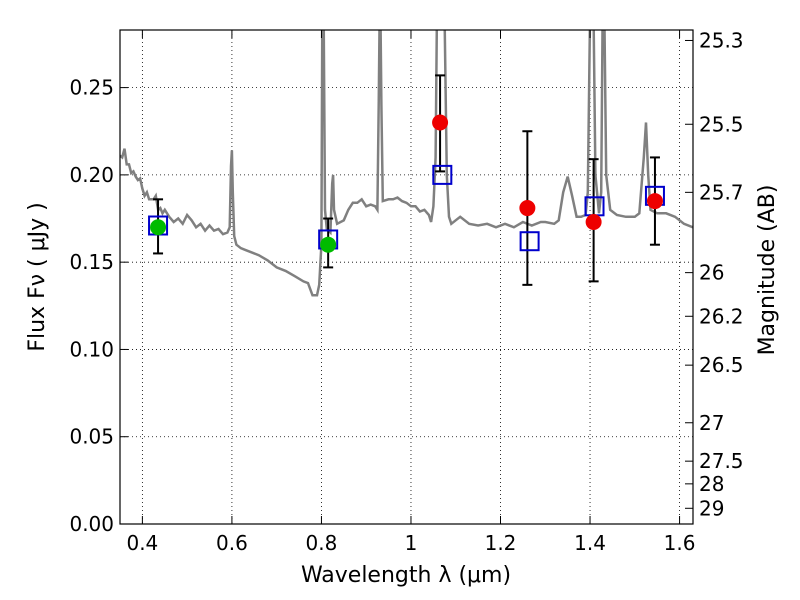 Image resolution: width=800 pixels, height=600 pixels. What do you see at coordinates (721, 365) in the screenshot?
I see `right-tick-label: 26.5` at bounding box center [721, 365].